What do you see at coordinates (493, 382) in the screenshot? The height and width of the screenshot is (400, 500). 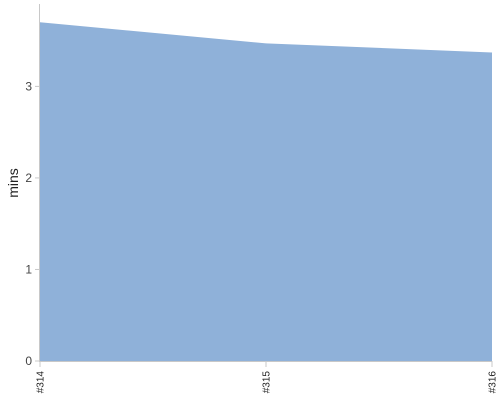 I see `x-tick-label-2: #316` at bounding box center [493, 382].